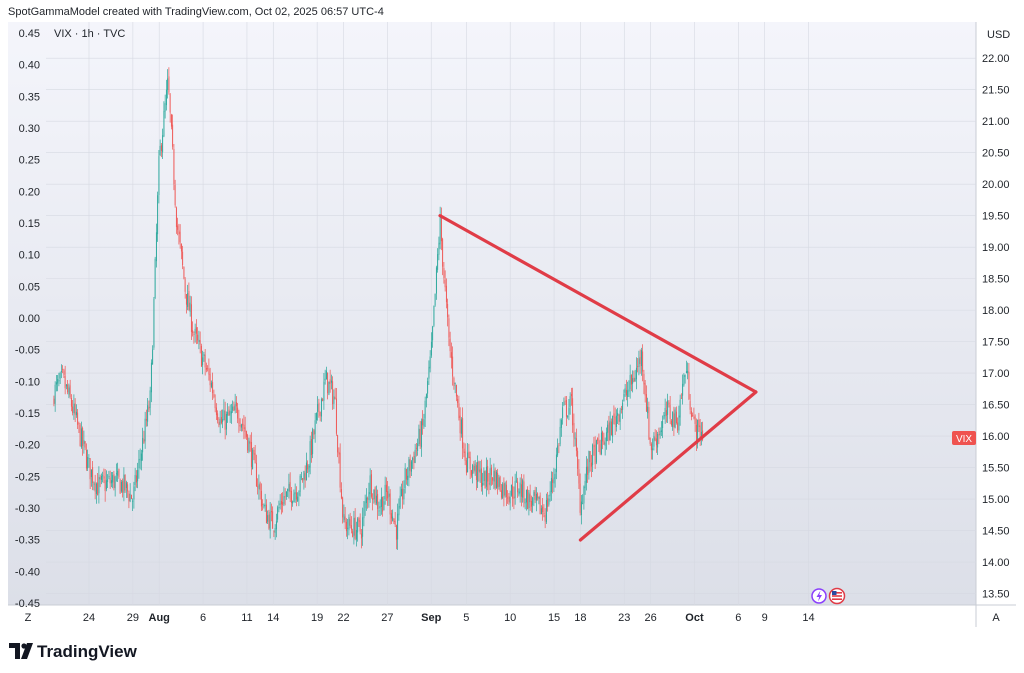 The image size is (1024, 673). Describe the element at coordinates (87, 651) in the screenshot. I see `tradingview-brand: TradingView` at that location.